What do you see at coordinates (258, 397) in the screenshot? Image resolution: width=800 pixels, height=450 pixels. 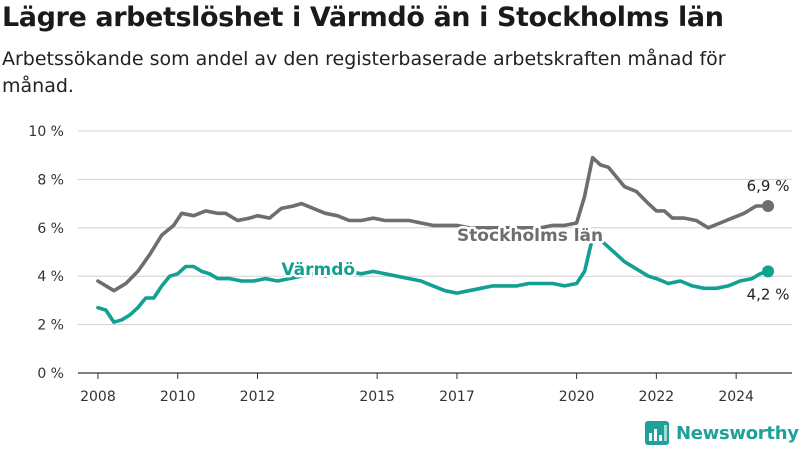 I see `x-tick-label: 2012` at bounding box center [258, 397].